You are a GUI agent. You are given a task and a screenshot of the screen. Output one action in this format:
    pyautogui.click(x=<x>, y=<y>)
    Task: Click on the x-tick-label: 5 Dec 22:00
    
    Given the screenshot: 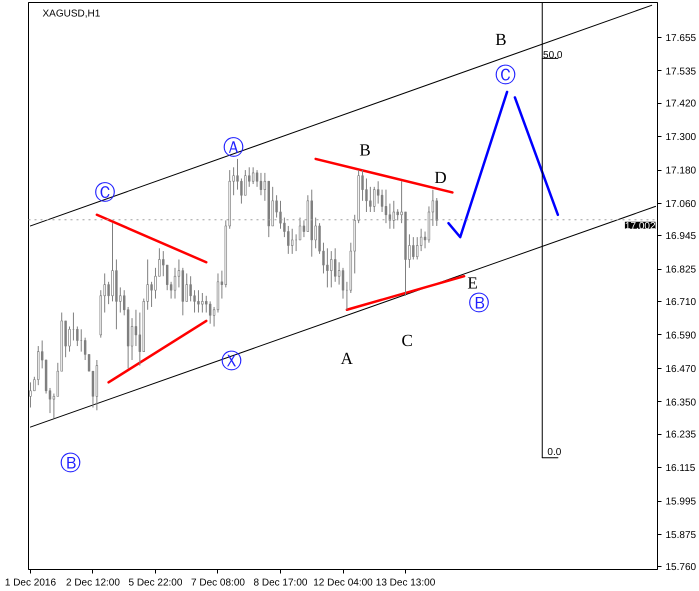 What is the action you would take?
    pyautogui.click(x=155, y=583)
    